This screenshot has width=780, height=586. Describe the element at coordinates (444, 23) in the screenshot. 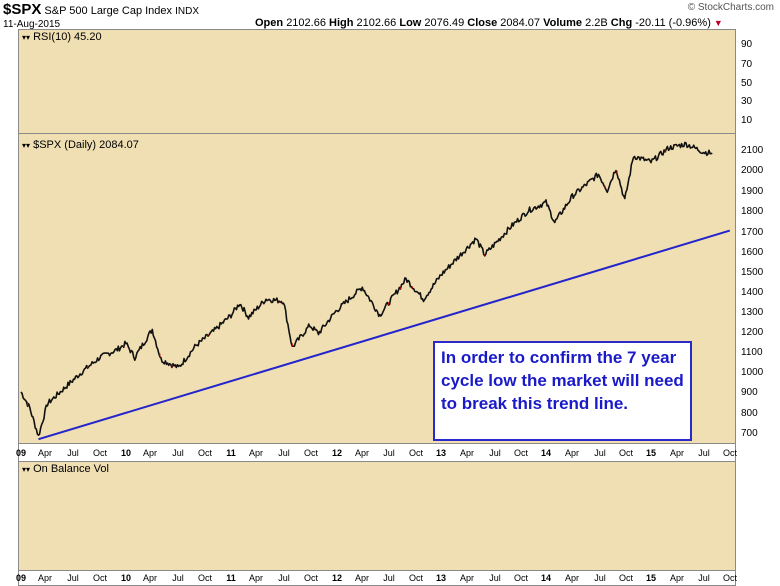

I see `low-value: 2076.49` at that location.